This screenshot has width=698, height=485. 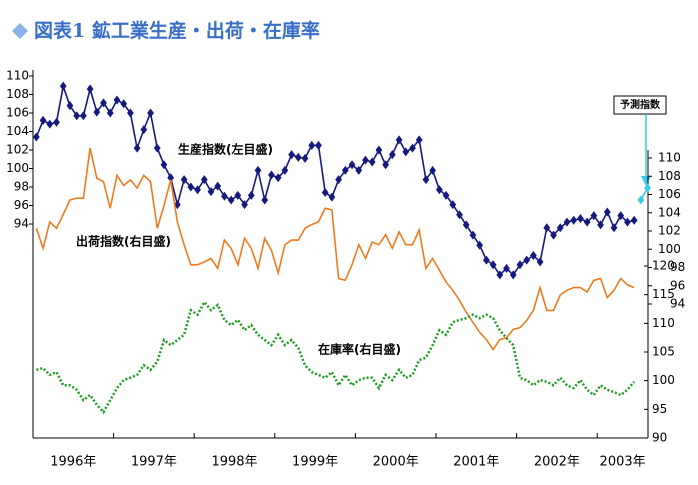 What do you see at coordinates (225, 149) in the screenshot?
I see `annotation: 生産指数(左目盛)` at bounding box center [225, 149].